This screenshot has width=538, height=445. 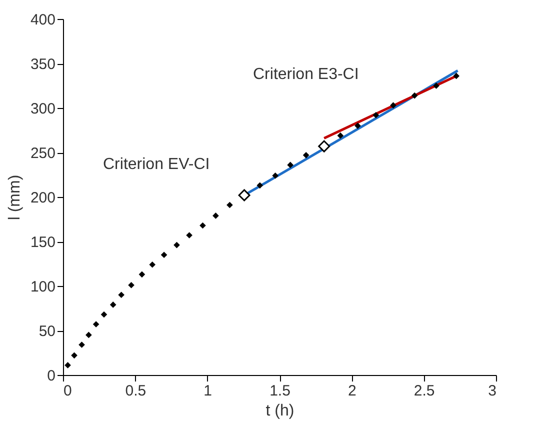 What do you see at coordinates (51, 376) in the screenshot?
I see `y-tick-label: 0` at bounding box center [51, 376].